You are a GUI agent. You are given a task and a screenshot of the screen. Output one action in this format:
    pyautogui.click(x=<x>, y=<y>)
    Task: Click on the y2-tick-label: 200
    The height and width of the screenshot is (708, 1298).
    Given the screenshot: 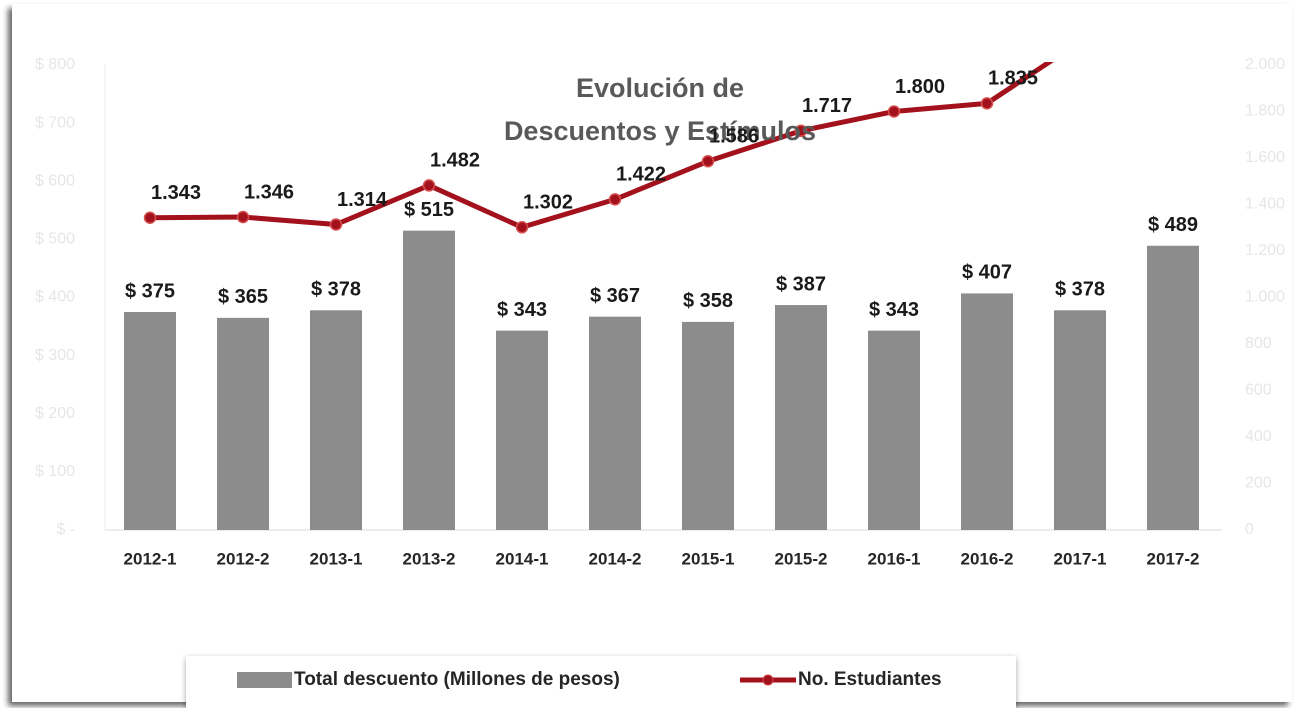 What is the action you would take?
    pyautogui.click(x=1258, y=483)
    